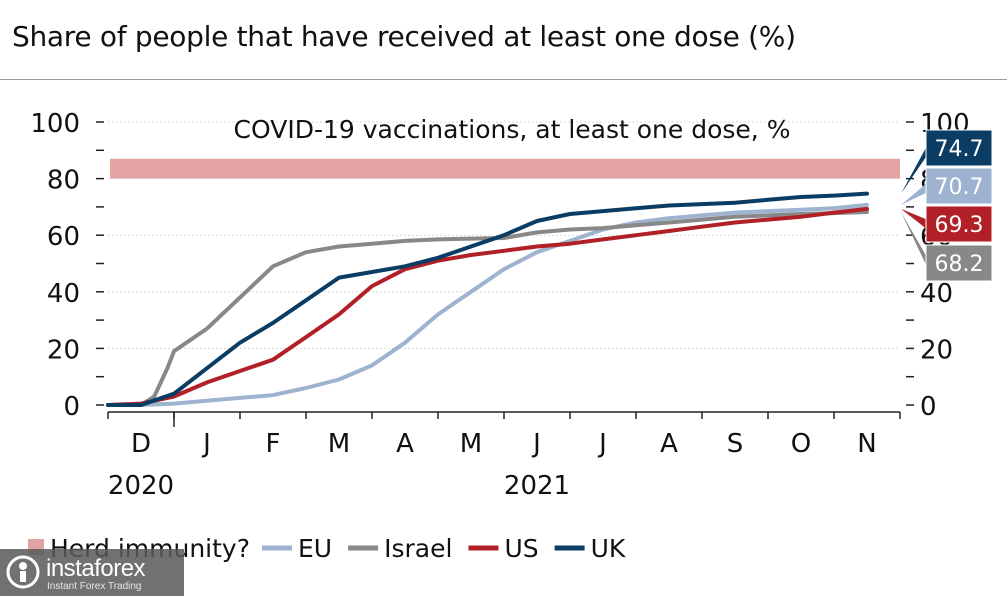  What do you see at coordinates (141, 444) in the screenshot?
I see `x-month-label: D` at bounding box center [141, 444].